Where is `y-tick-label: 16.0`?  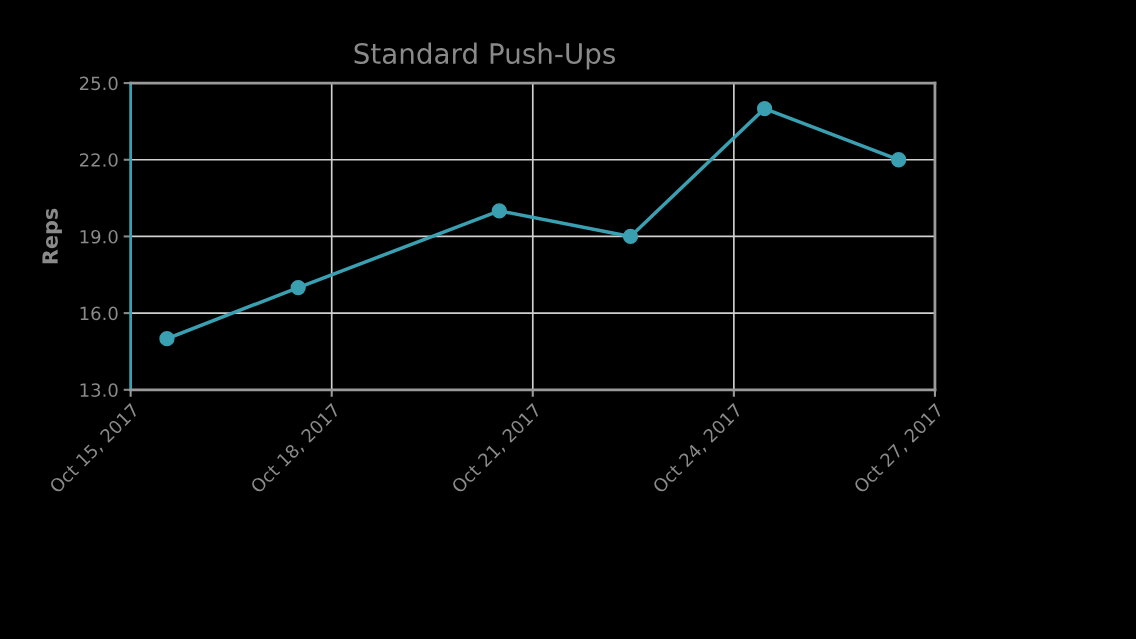 y-tick-label: 16.0 is located at coordinates (99, 313).